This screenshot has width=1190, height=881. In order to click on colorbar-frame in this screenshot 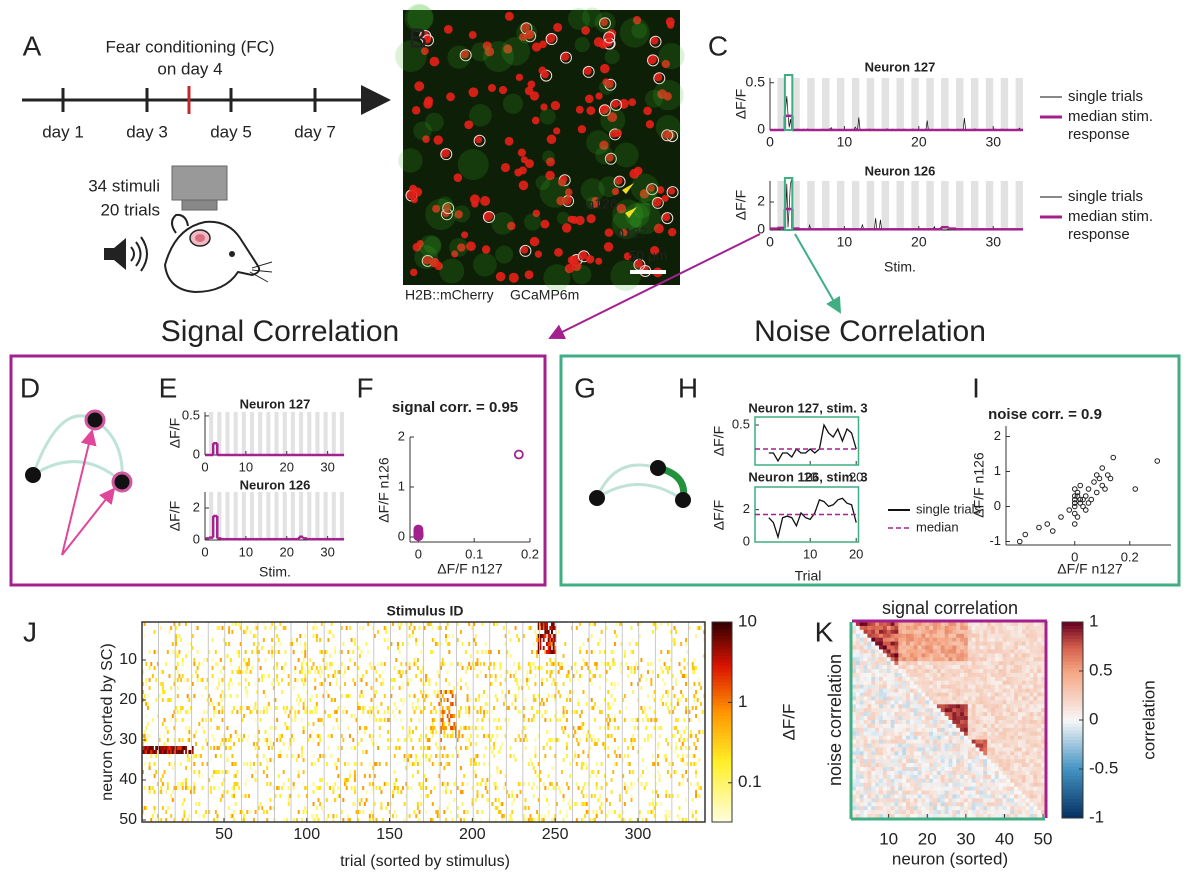, I will do `click(722, 722)`.